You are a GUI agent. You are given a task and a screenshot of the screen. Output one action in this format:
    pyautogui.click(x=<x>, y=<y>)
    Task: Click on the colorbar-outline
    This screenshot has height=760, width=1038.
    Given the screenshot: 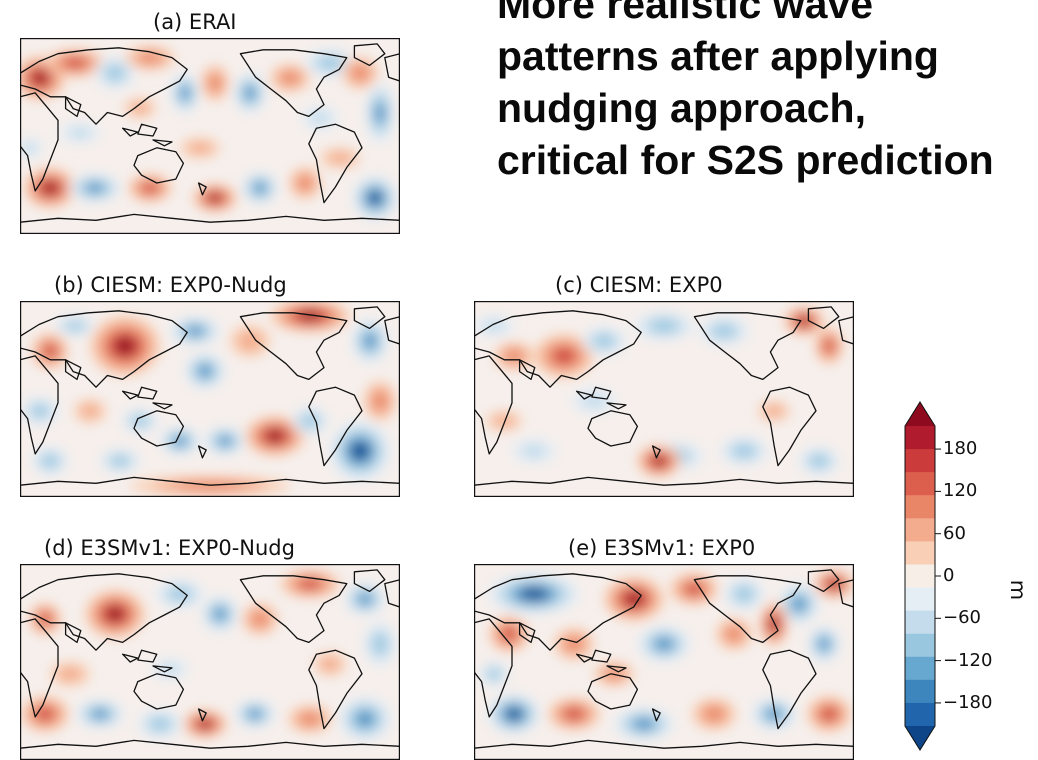 What is the action you would take?
    pyautogui.click(x=920, y=576)
    